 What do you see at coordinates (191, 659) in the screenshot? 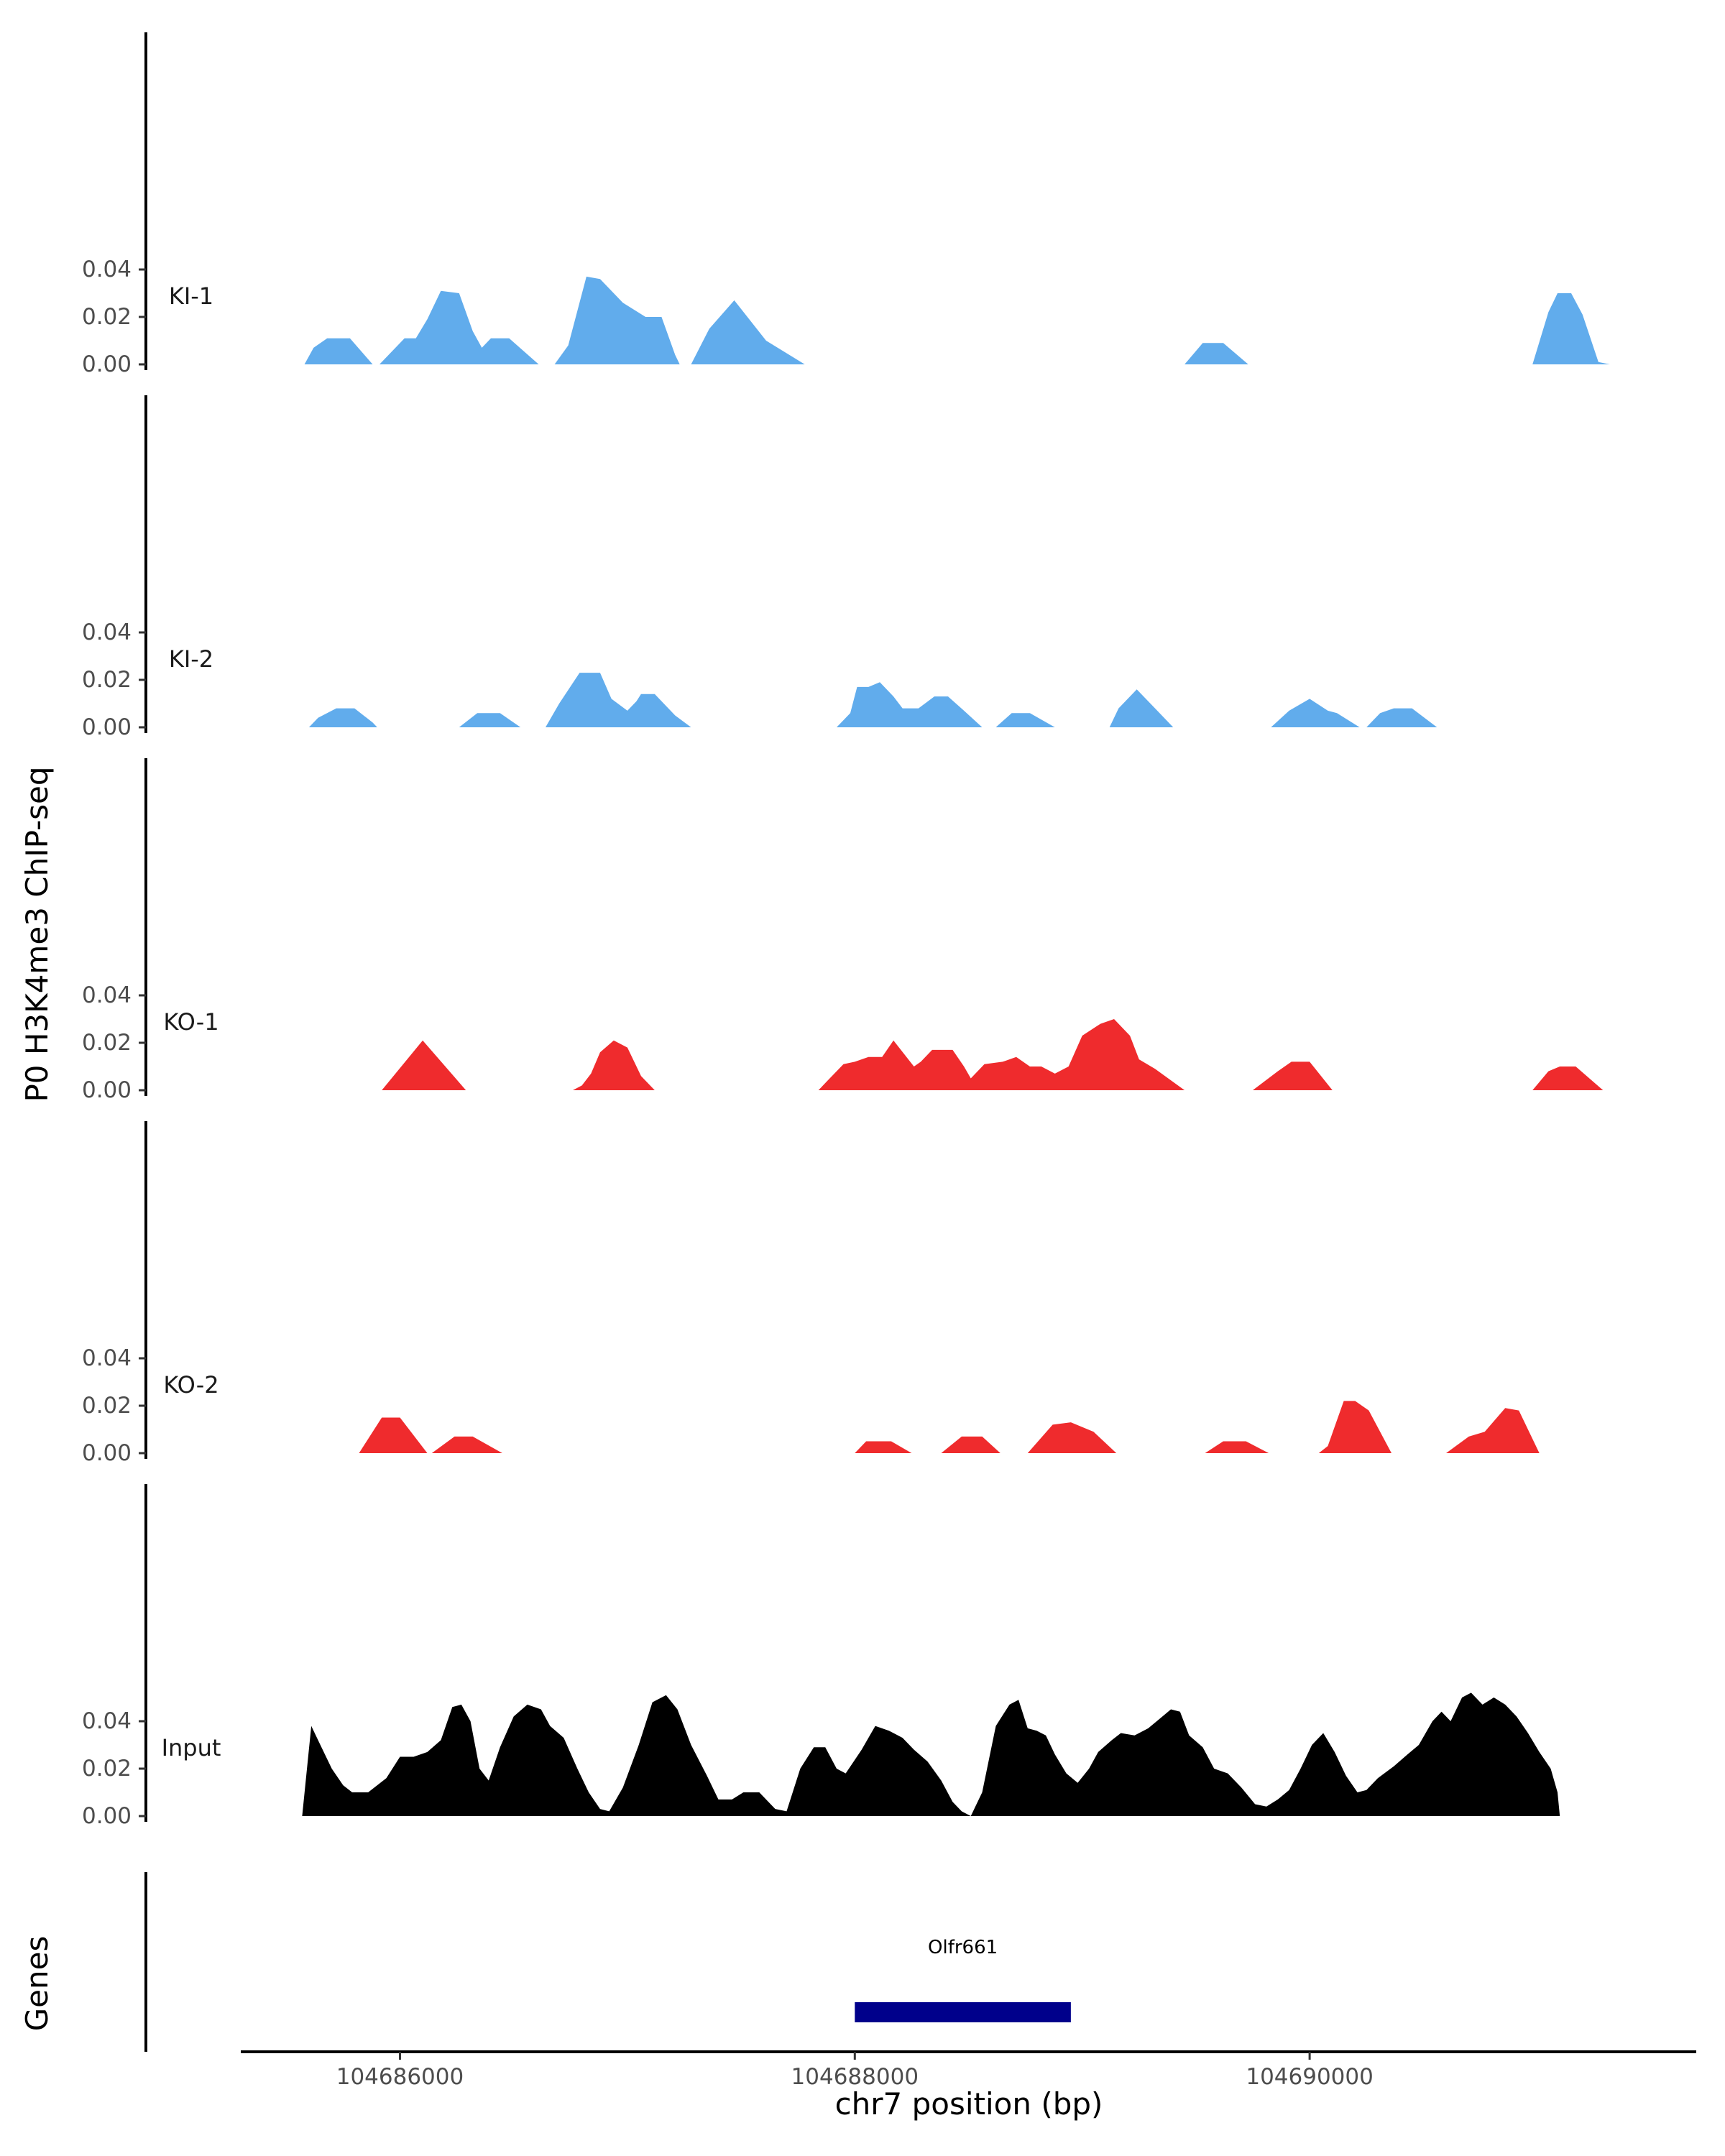
I see `track-label: KI-2` at bounding box center [191, 659].